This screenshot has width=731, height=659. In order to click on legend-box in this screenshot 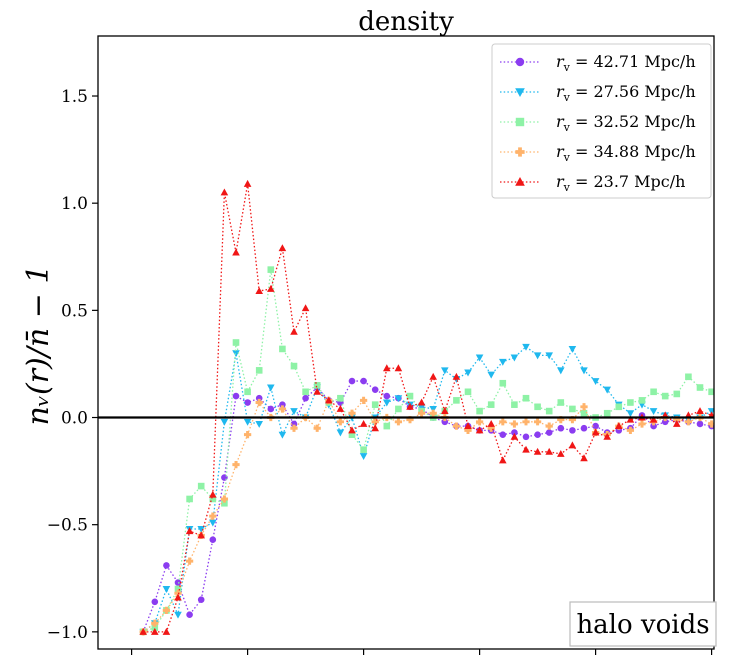, I will do `click(601, 121)`.